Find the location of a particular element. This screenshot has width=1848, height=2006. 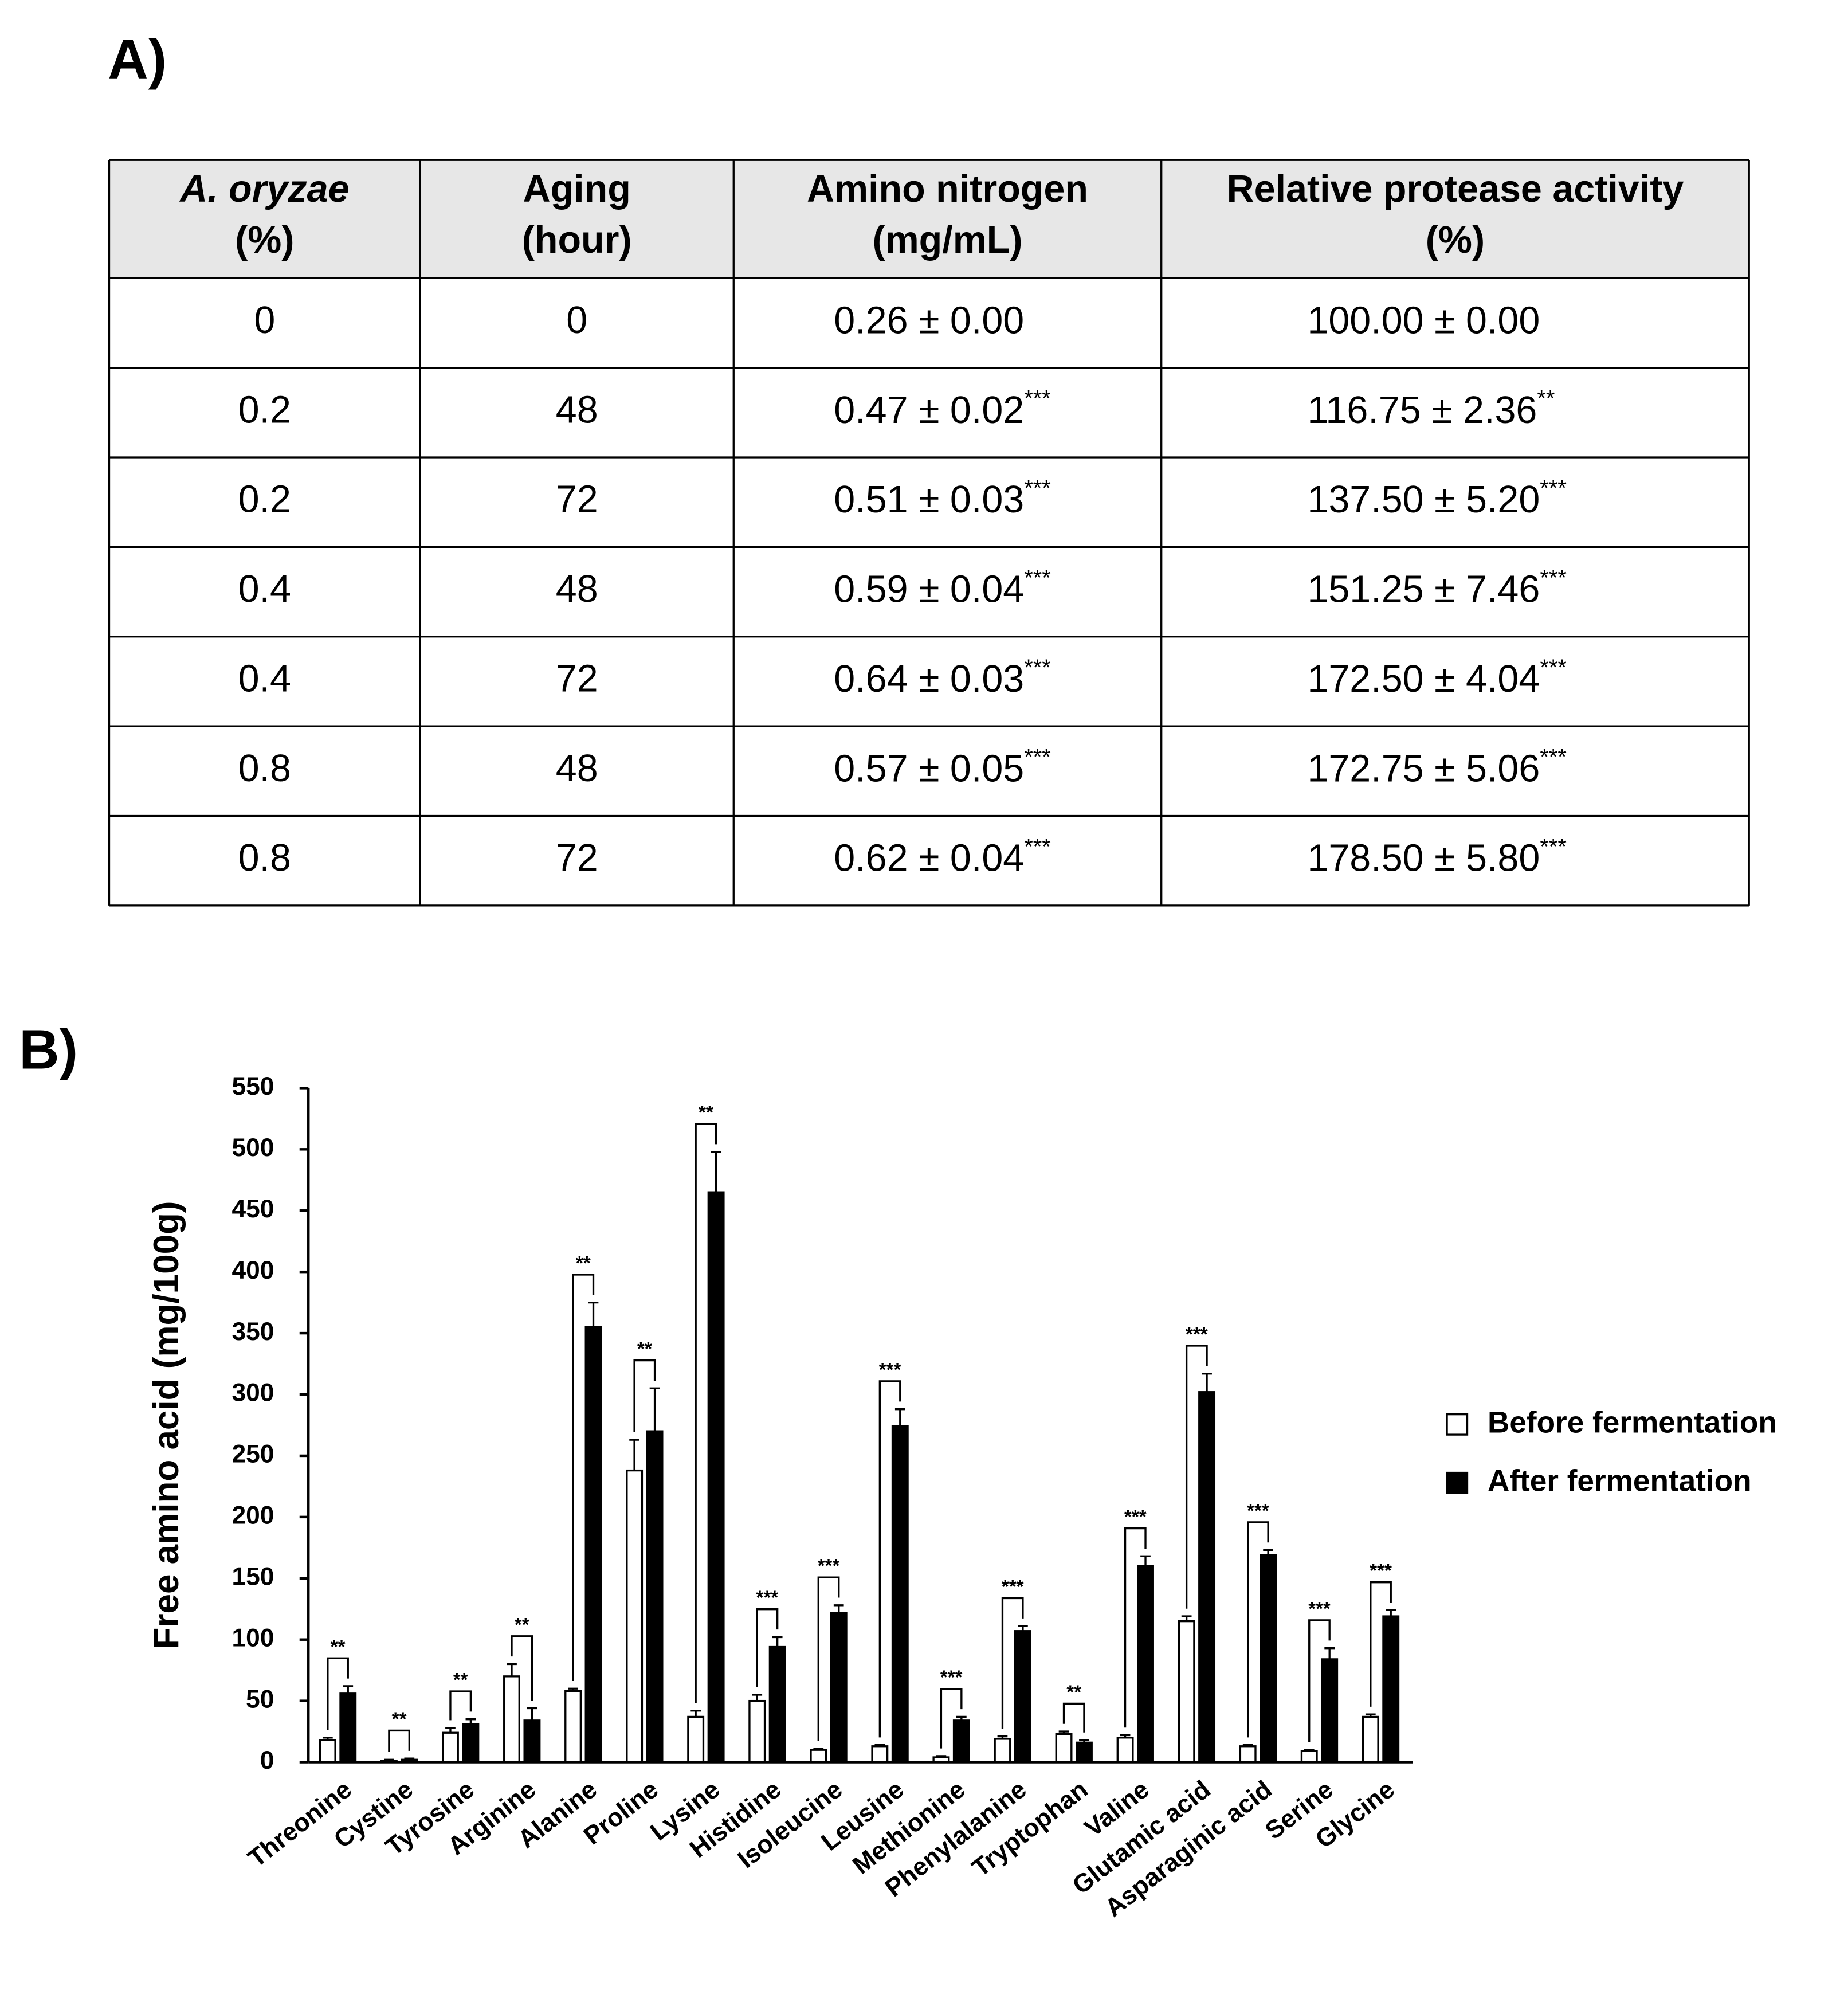

cell-value: 0.57 ± 0.05 is located at coordinates (929, 768).